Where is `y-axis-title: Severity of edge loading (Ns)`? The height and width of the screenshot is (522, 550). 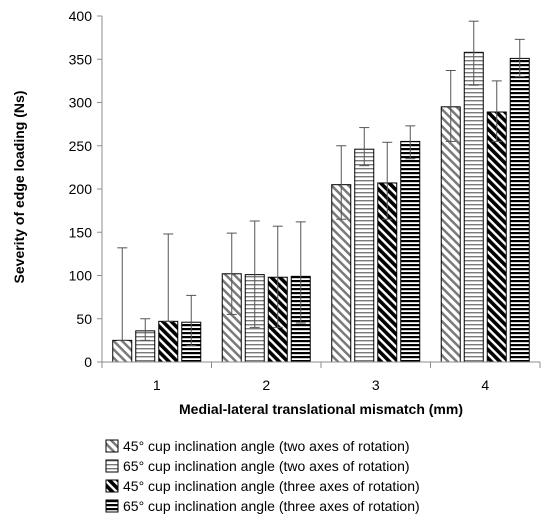 y-axis-title: Severity of edge loading (Ns) is located at coordinates (19, 187).